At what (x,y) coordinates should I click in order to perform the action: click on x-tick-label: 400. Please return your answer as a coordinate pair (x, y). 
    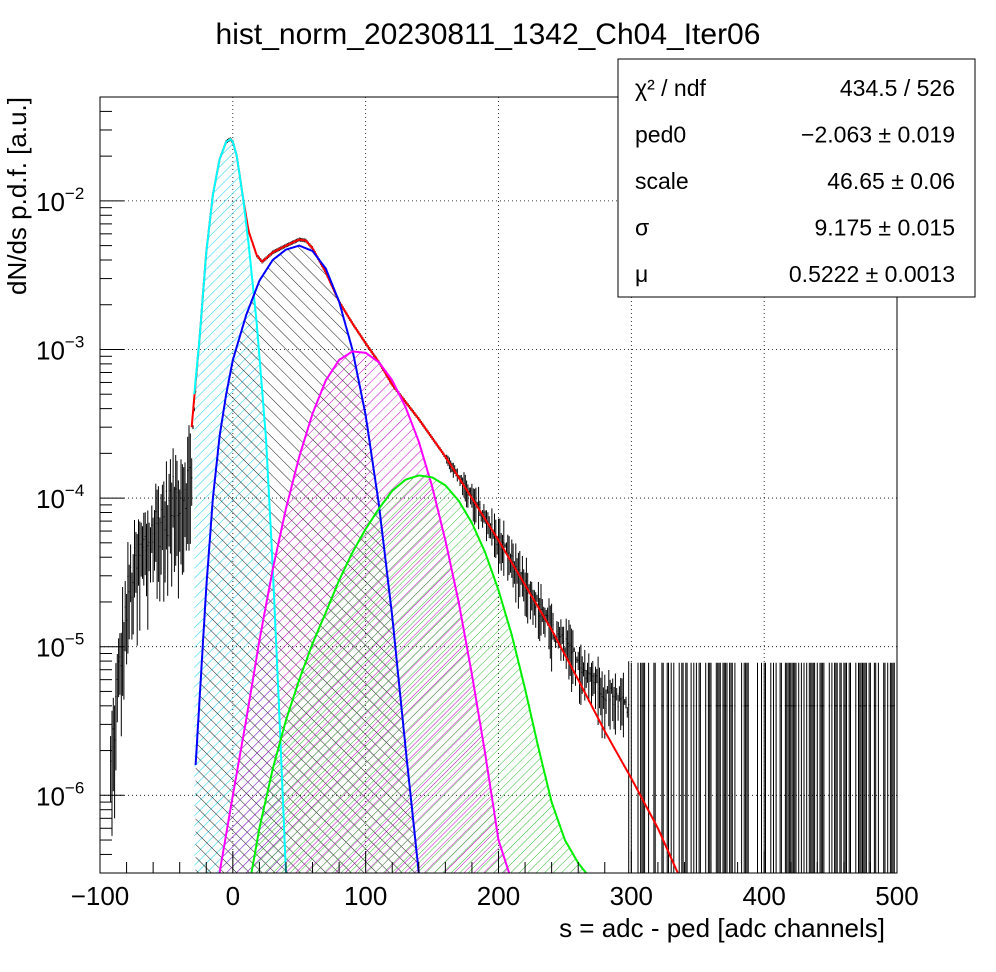
    Looking at the image, I should click on (763, 896).